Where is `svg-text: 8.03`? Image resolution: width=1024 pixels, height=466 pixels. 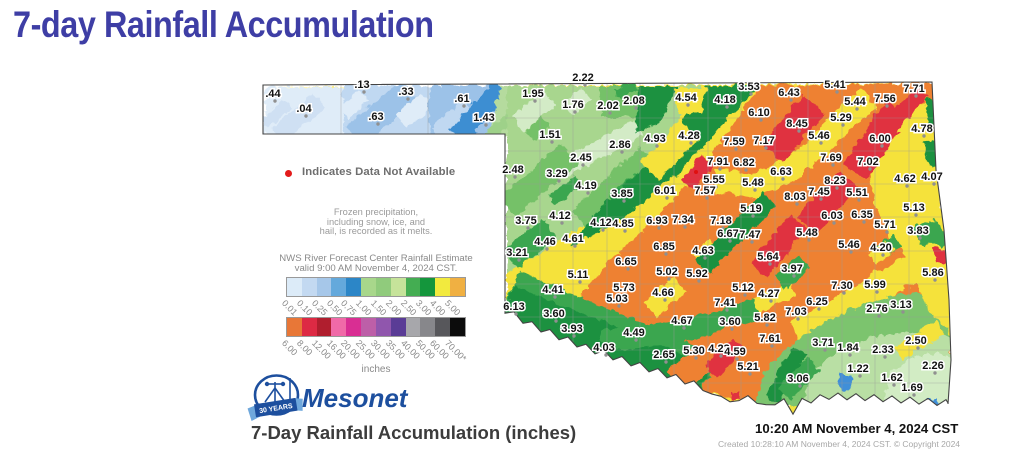 svg-text: 8.03 is located at coordinates (794, 197).